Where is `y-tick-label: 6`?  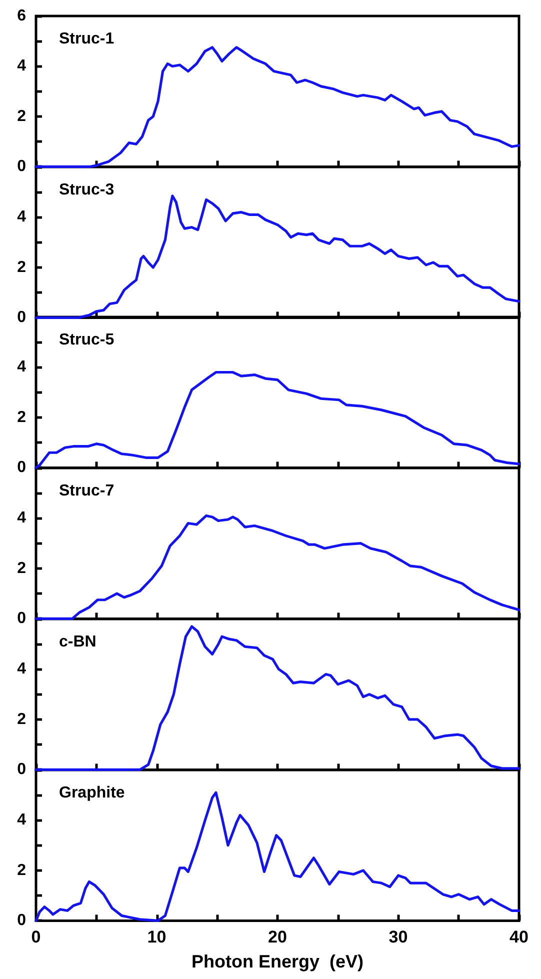 y-tick-label: 6 is located at coordinates (21, 16).